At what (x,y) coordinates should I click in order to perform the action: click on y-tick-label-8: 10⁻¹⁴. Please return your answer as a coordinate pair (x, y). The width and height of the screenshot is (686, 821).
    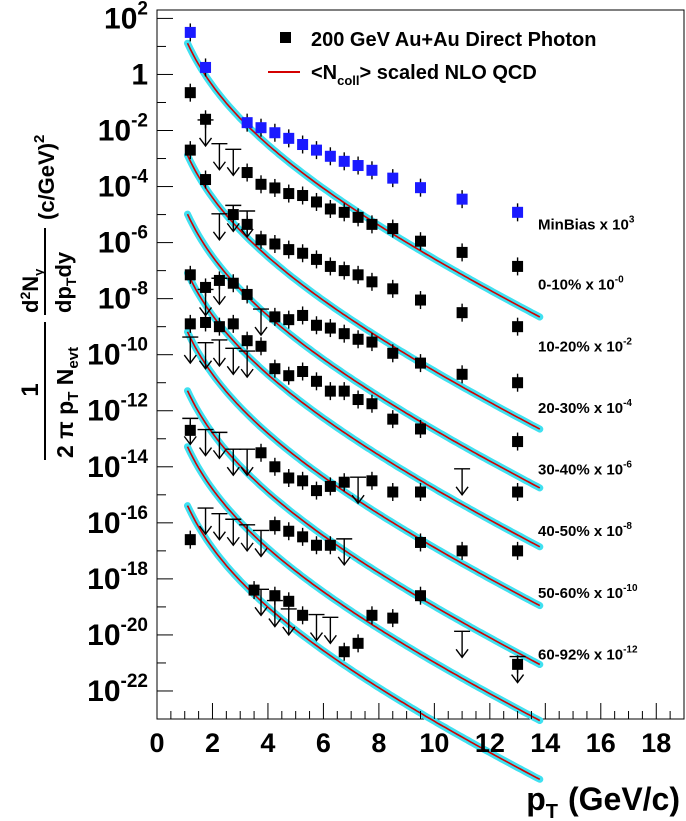
    Looking at the image, I should click on (117, 465).